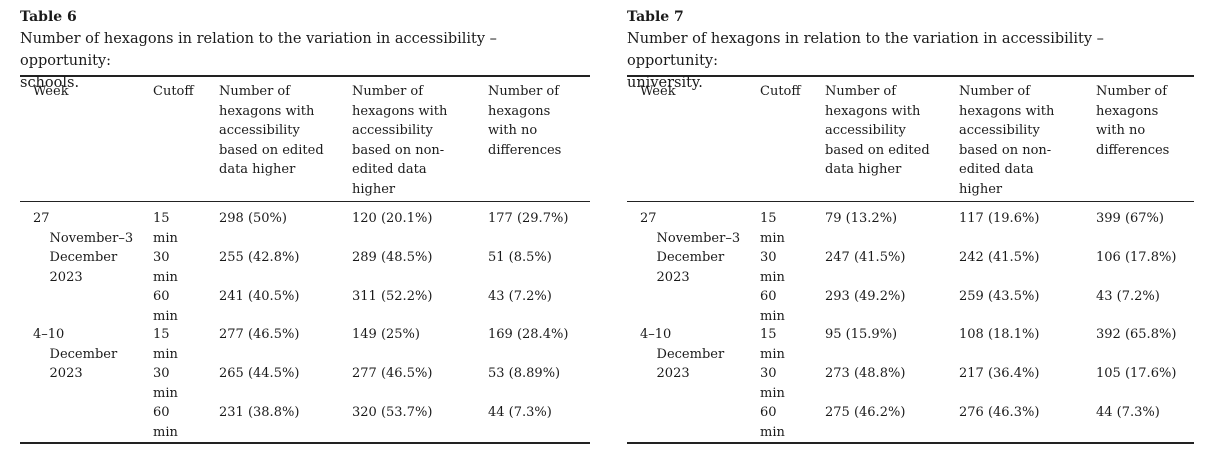 The width and height of the screenshot is (1215, 454). Describe the element at coordinates (865, 373) in the screenshot. I see `edited-cell: 273 (48.8%)` at that location.